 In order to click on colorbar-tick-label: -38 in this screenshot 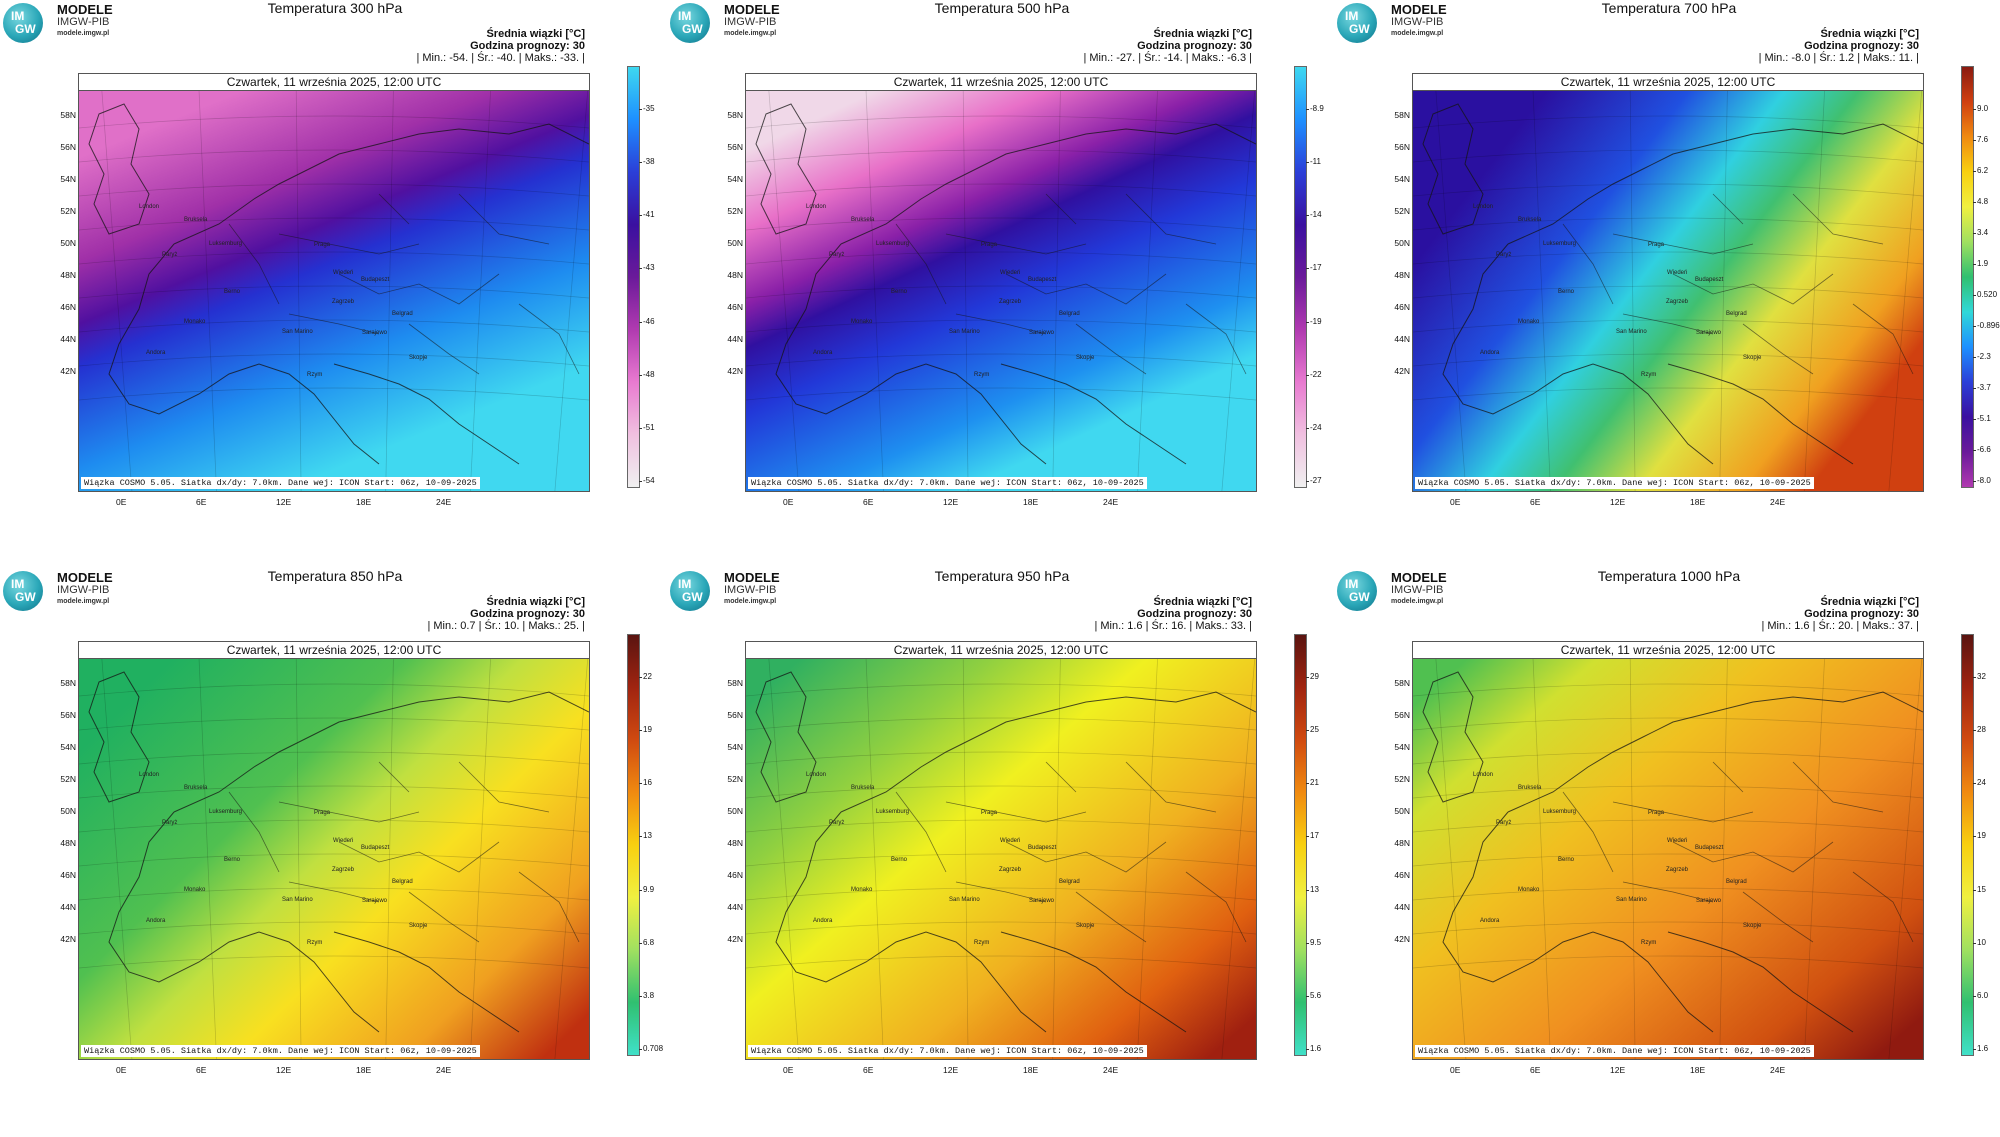, I will do `click(647, 162)`.